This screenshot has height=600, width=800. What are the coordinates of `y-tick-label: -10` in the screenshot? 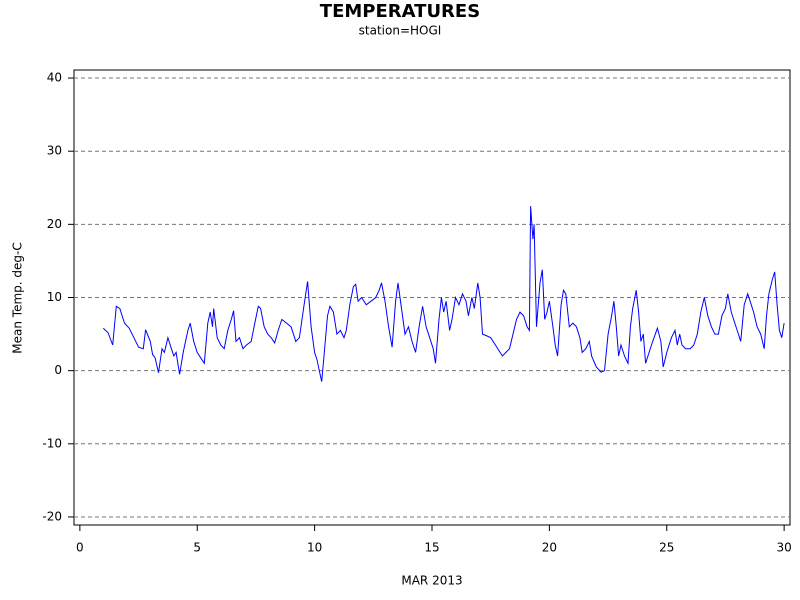 It's located at (52, 443).